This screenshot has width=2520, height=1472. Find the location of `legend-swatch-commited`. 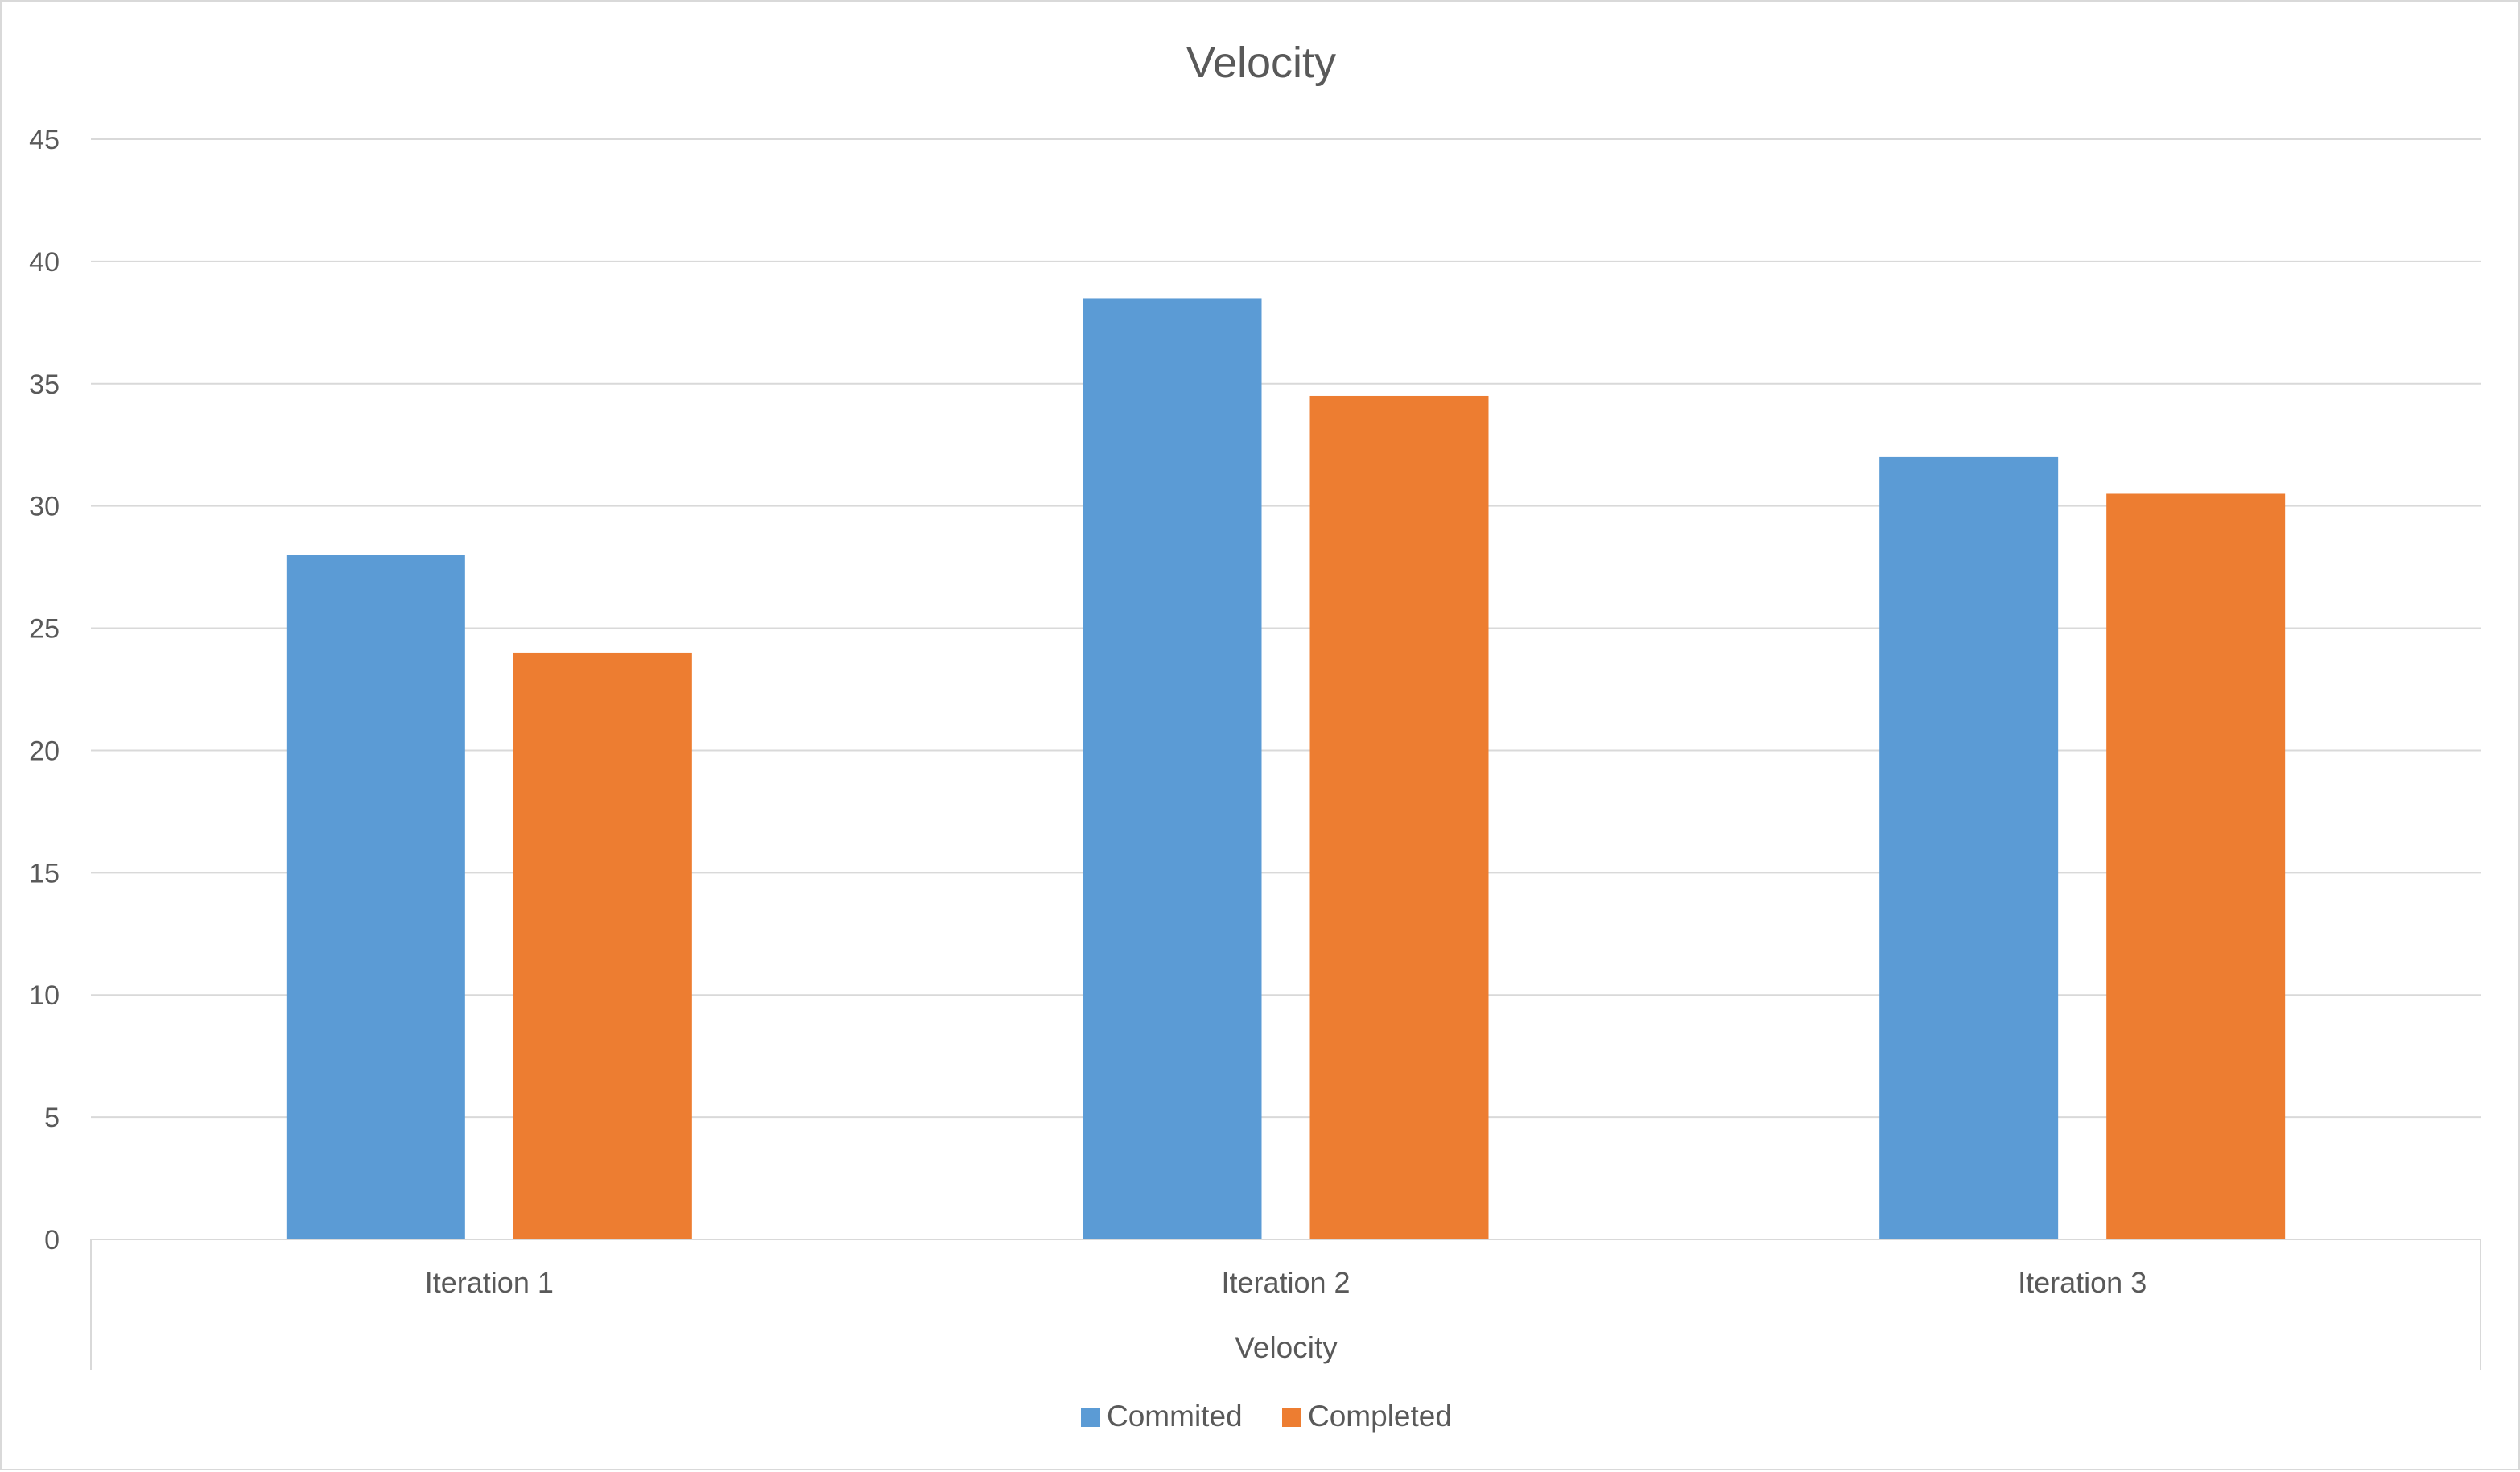

legend-swatch-commited is located at coordinates (1090, 1417).